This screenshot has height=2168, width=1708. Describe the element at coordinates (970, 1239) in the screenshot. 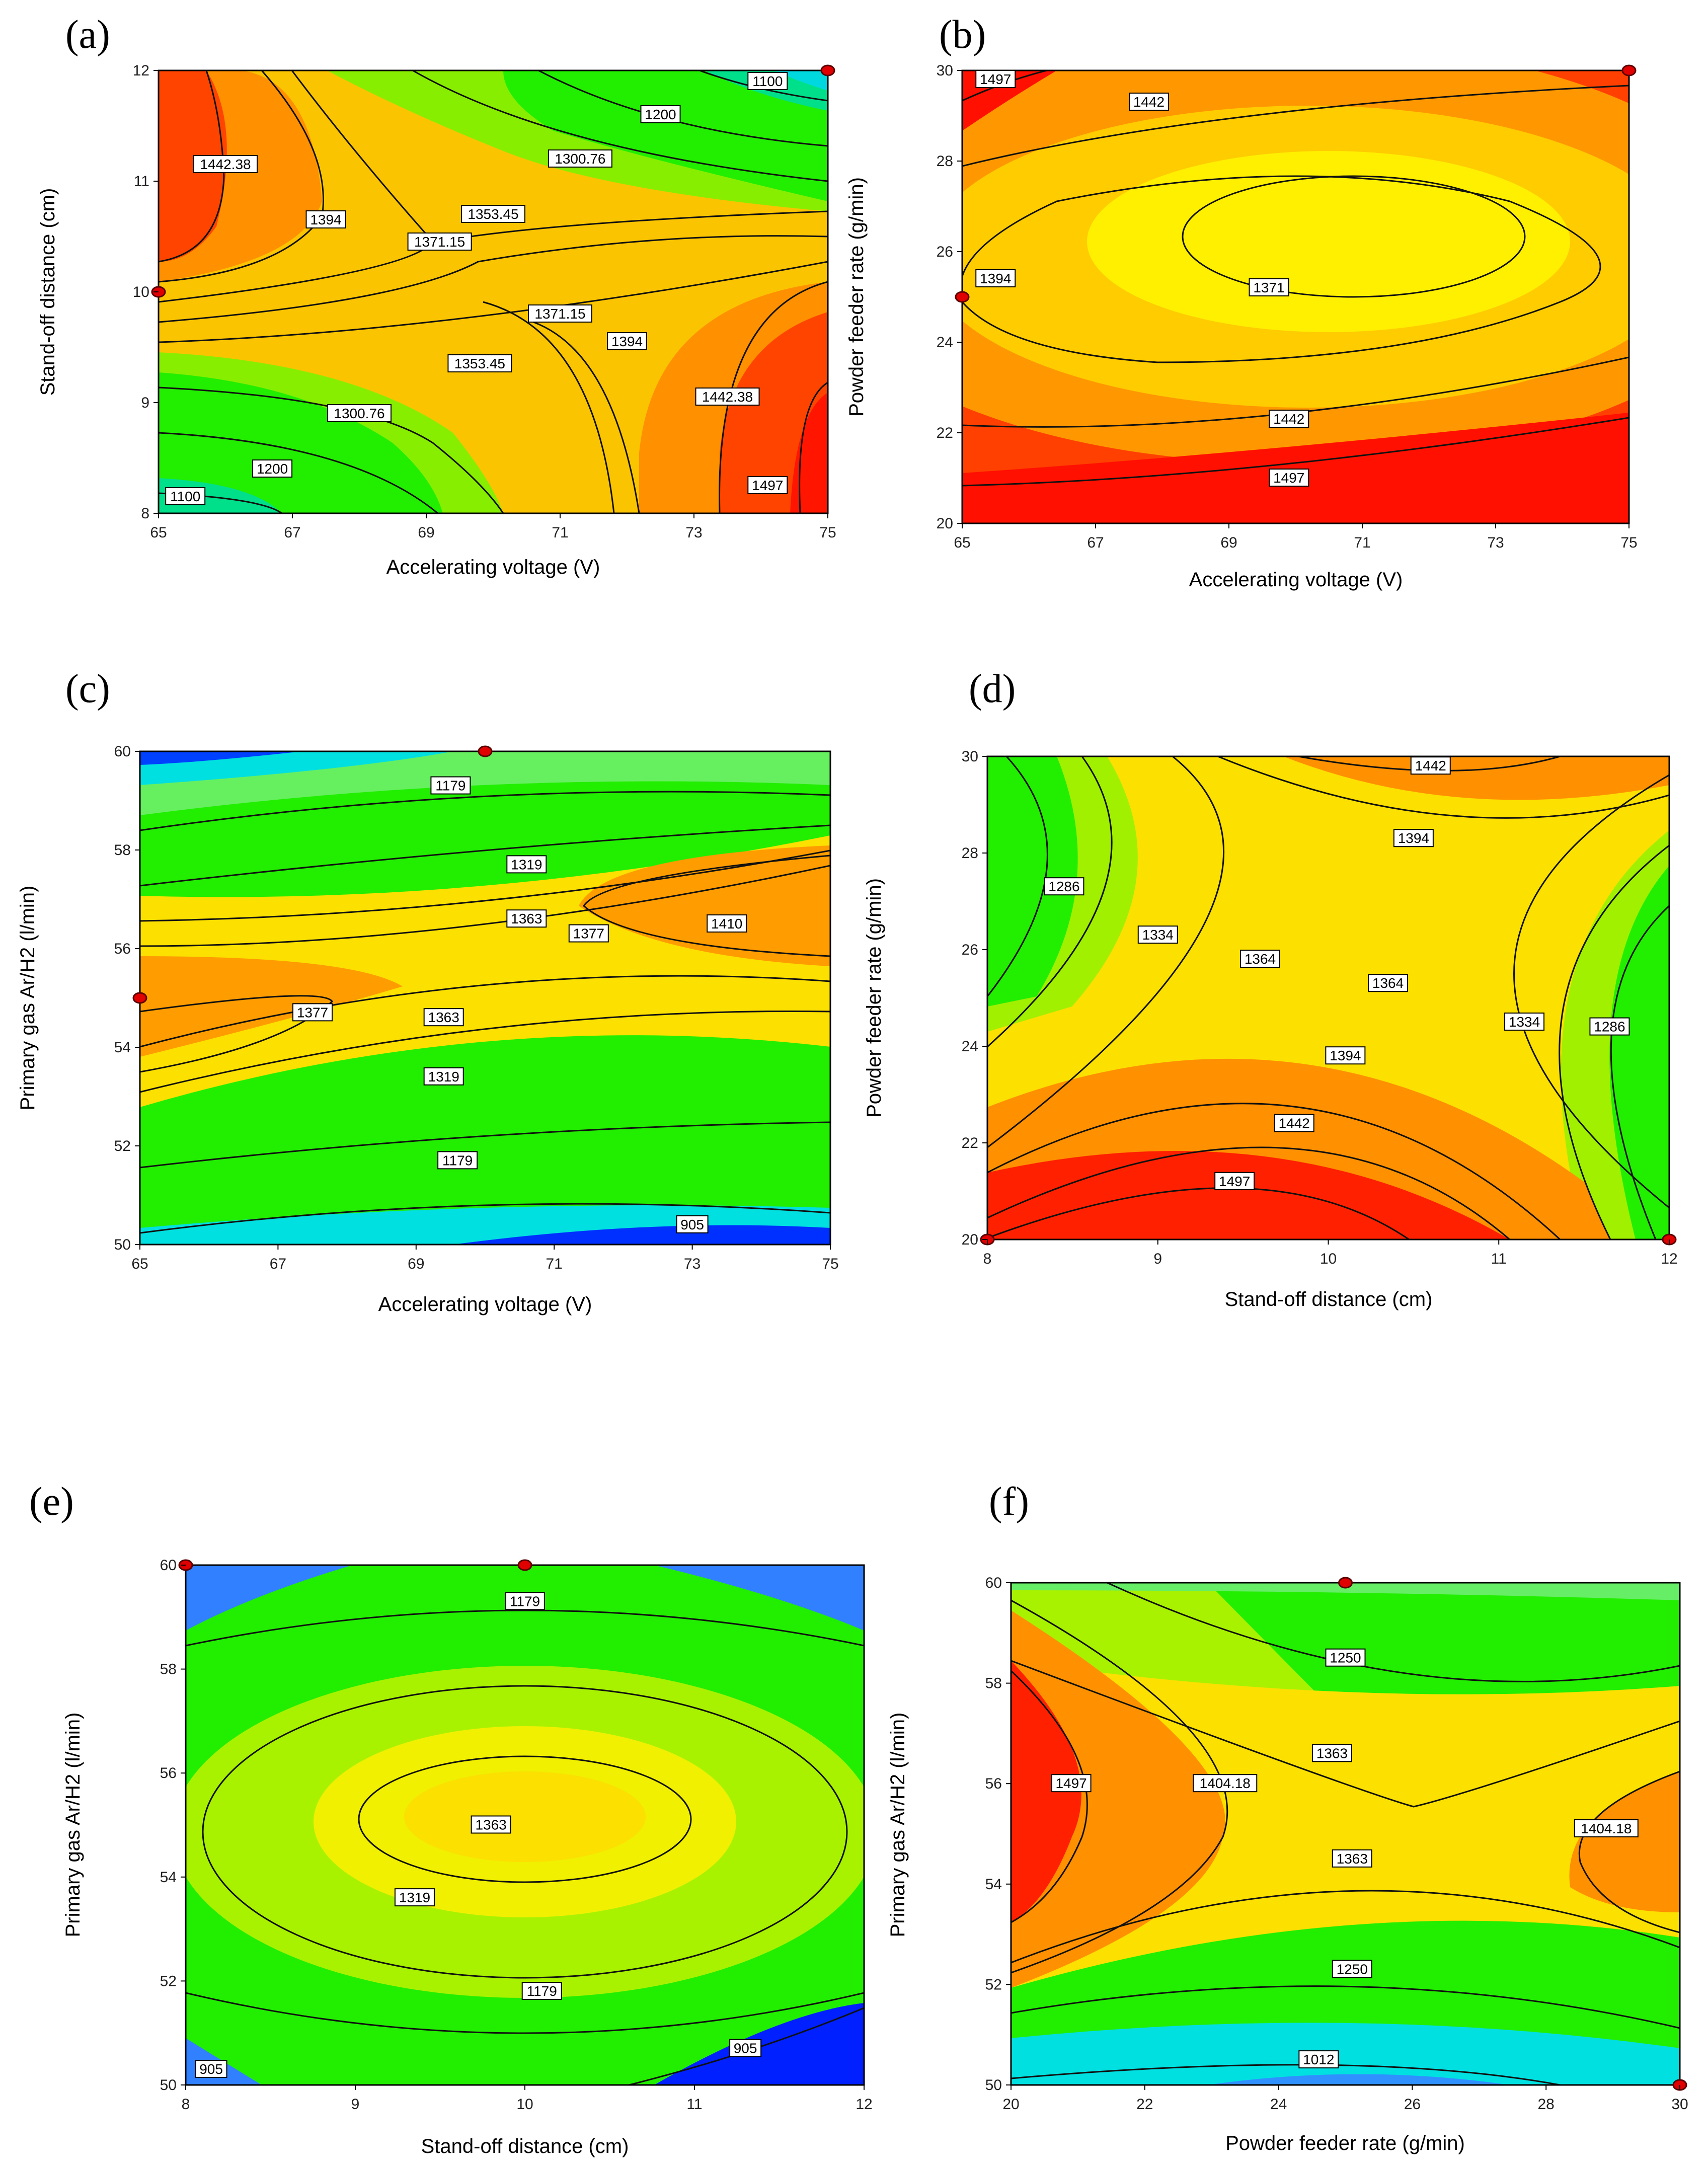

I see `y-tick-label: 20` at that location.